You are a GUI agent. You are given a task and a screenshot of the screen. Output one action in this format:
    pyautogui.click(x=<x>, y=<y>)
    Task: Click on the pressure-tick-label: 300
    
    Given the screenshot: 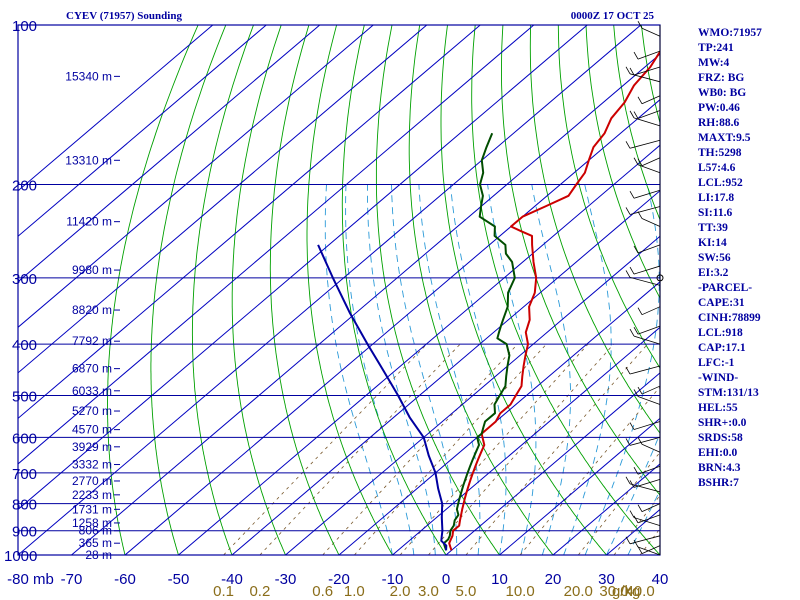 What is the action you would take?
    pyautogui.click(x=24, y=279)
    